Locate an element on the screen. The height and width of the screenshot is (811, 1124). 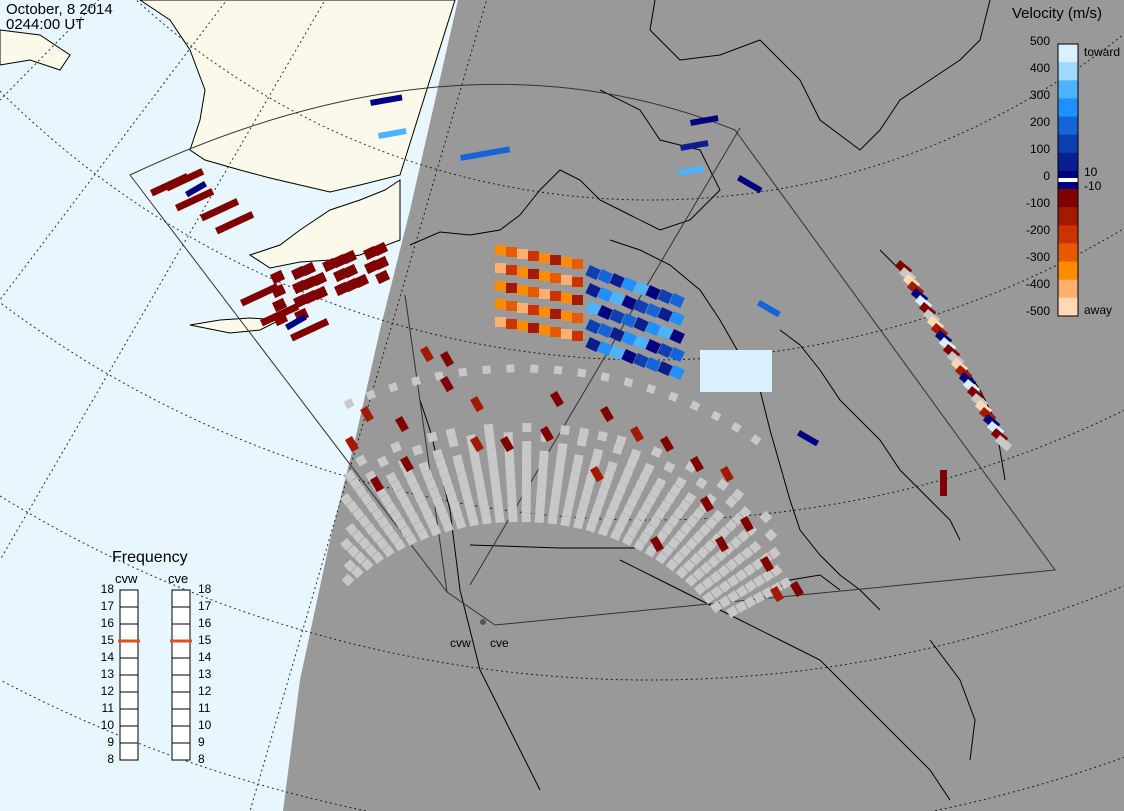
velocity-tick-label: 400 is located at coordinates (1039, 68).